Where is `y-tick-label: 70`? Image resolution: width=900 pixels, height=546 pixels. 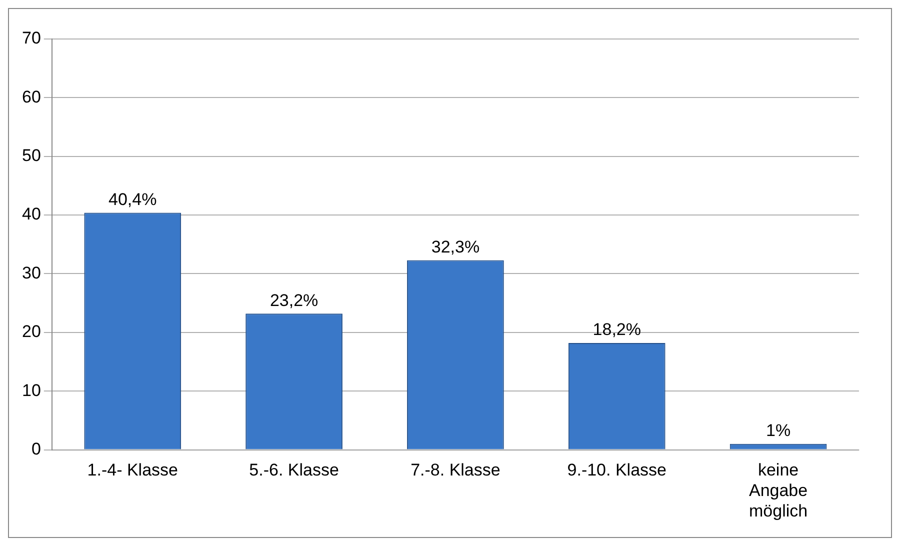 y-tick-label: 70 is located at coordinates (31, 38).